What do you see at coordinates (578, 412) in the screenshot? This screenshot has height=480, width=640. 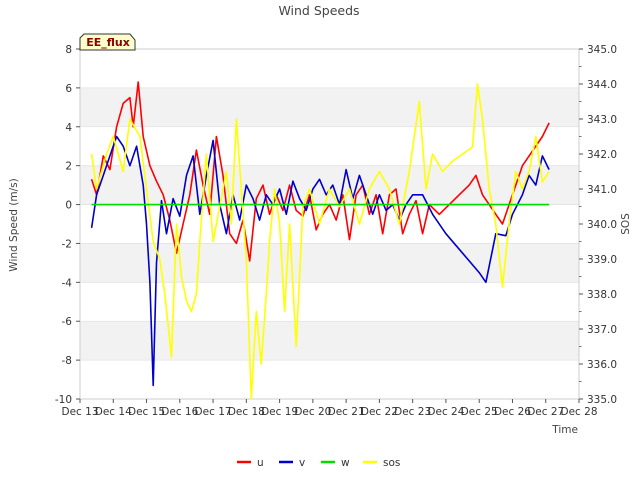 I see `x-tick-label: Dec 28` at bounding box center [578, 412].